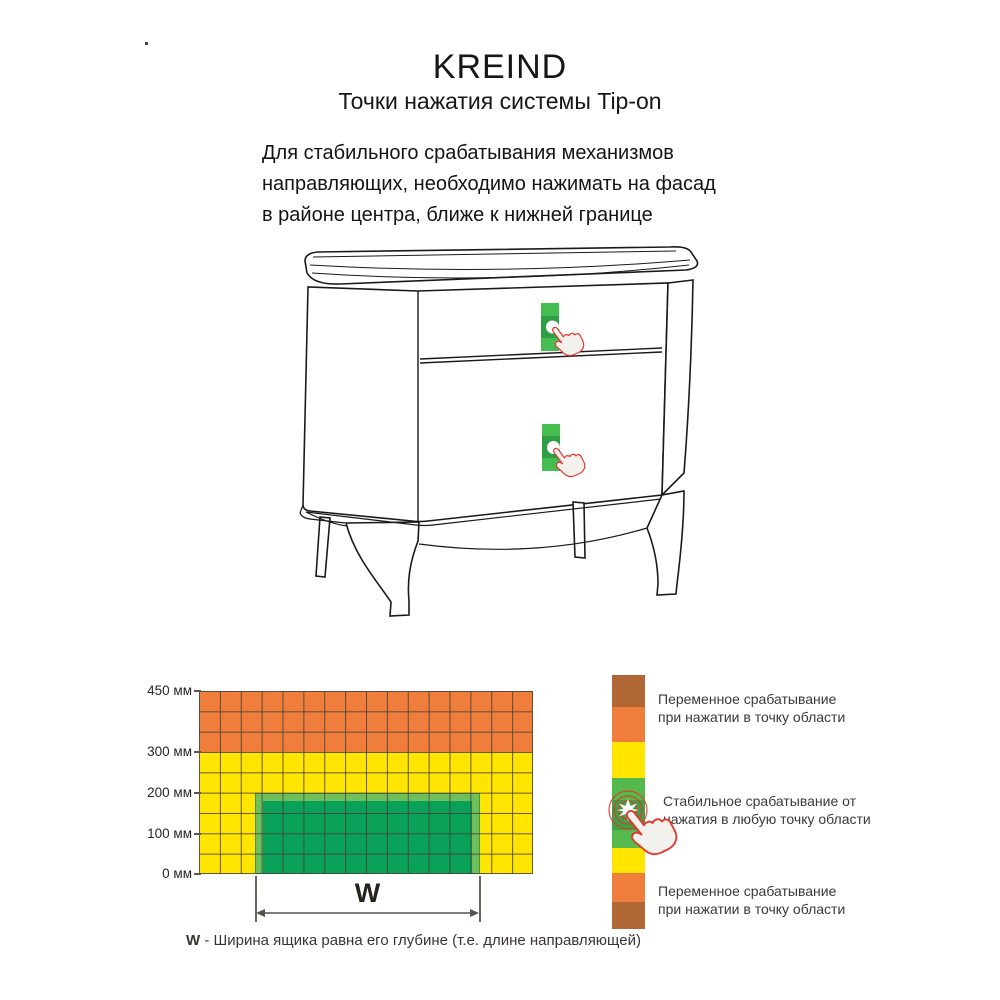 The width and height of the screenshot is (1000, 1000). What do you see at coordinates (628, 815) in the screenshot?
I see `legend-bar-segment-green-dark` at bounding box center [628, 815].